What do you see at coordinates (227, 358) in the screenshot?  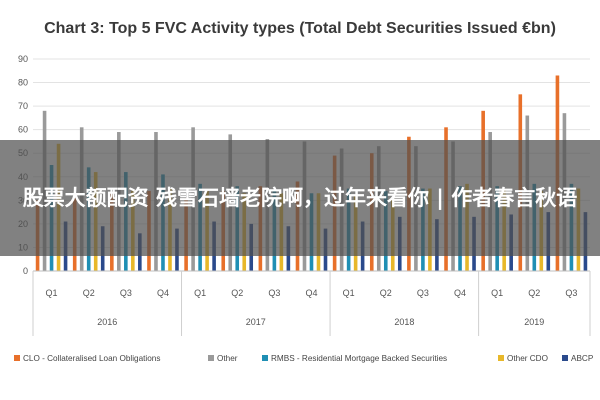 I see `legend-label: Other` at bounding box center [227, 358].